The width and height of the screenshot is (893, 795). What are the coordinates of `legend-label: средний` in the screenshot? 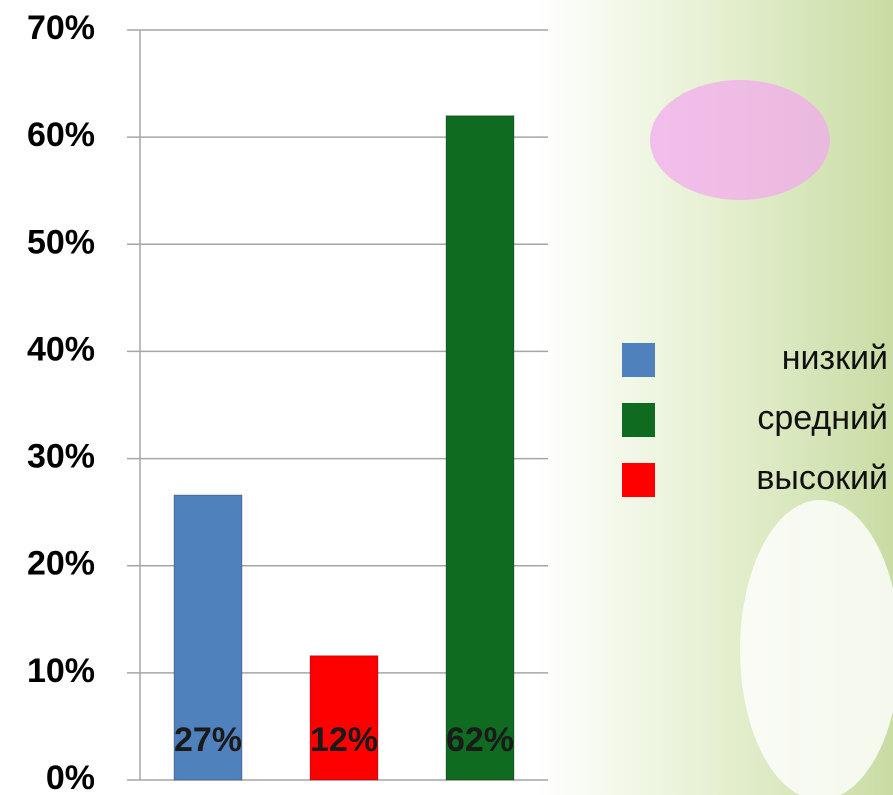 It's located at (822, 418).